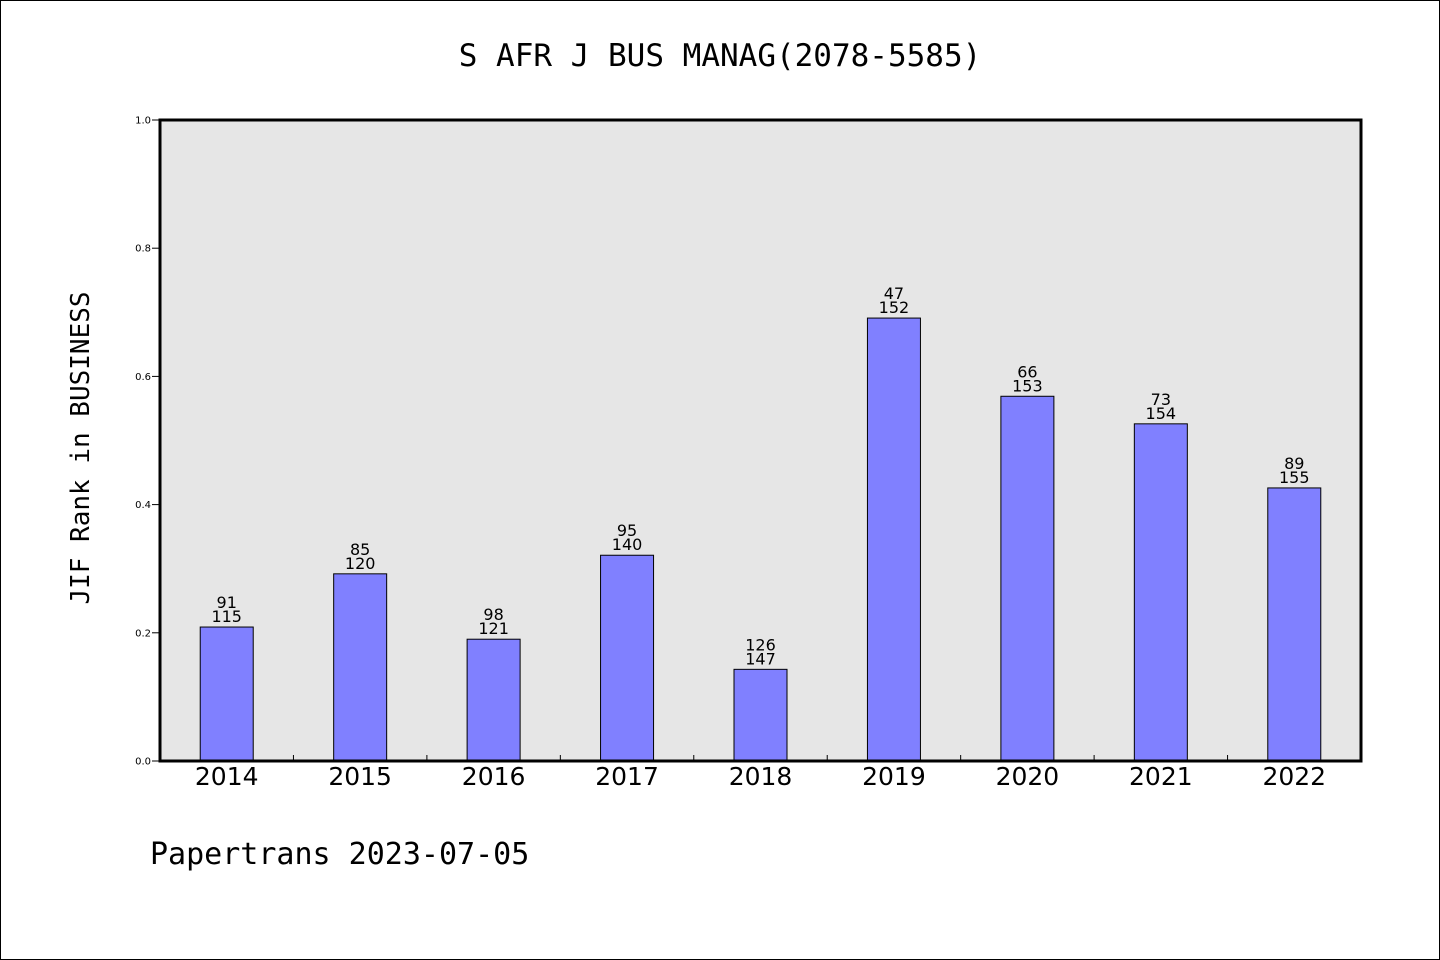 The width and height of the screenshot is (1440, 960). Describe the element at coordinates (493, 628) in the screenshot. I see `data-label-total-2016: 121` at that location.